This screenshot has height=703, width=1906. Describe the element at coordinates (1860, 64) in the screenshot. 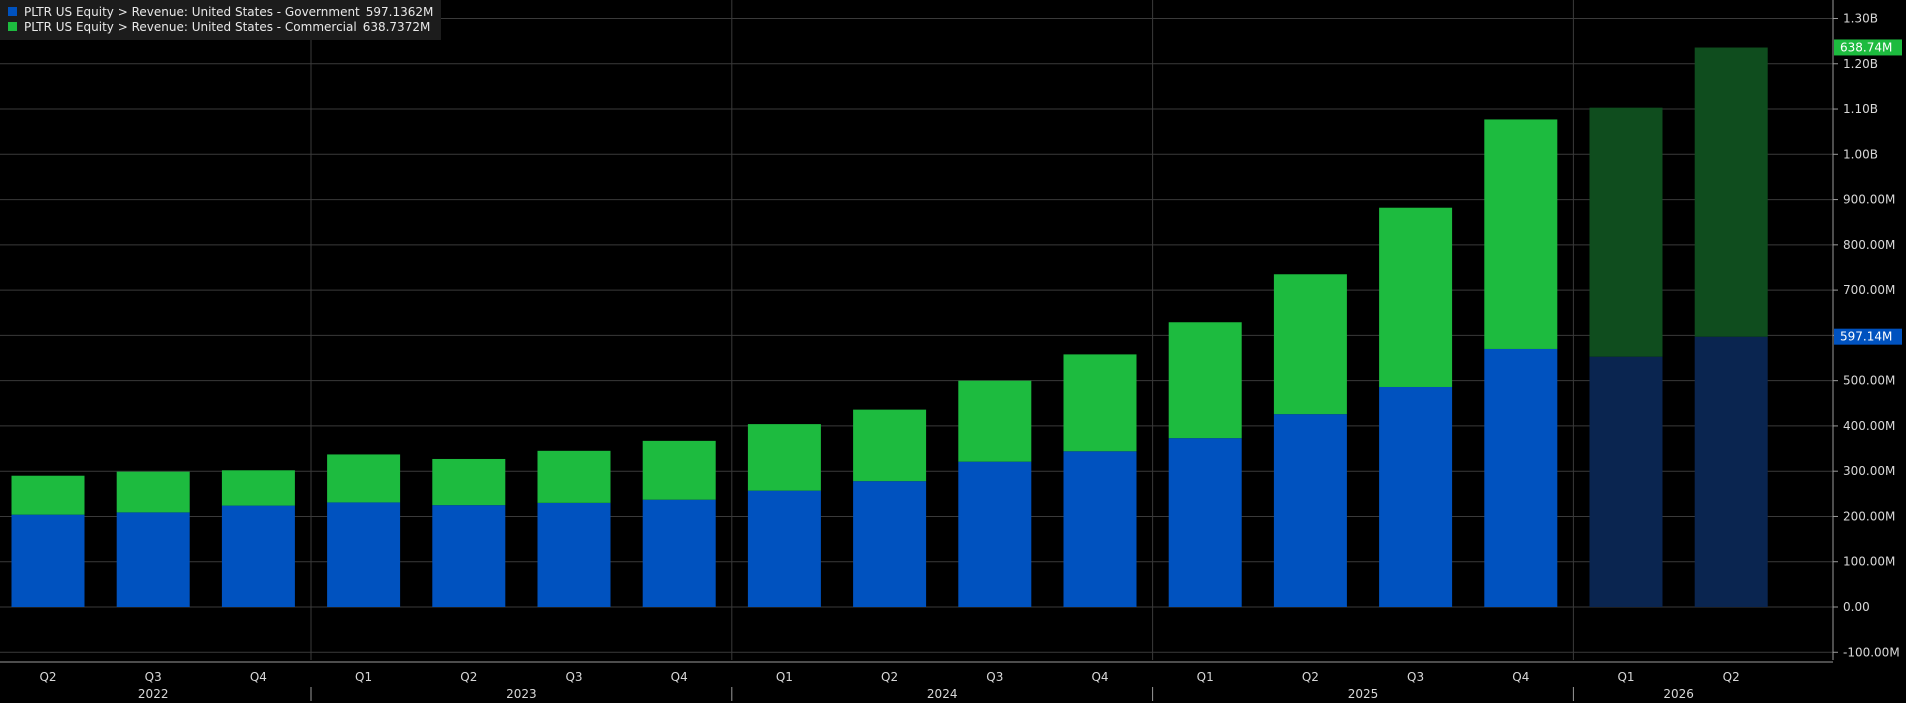

I see `y-tick-label: 1.20B` at that location.